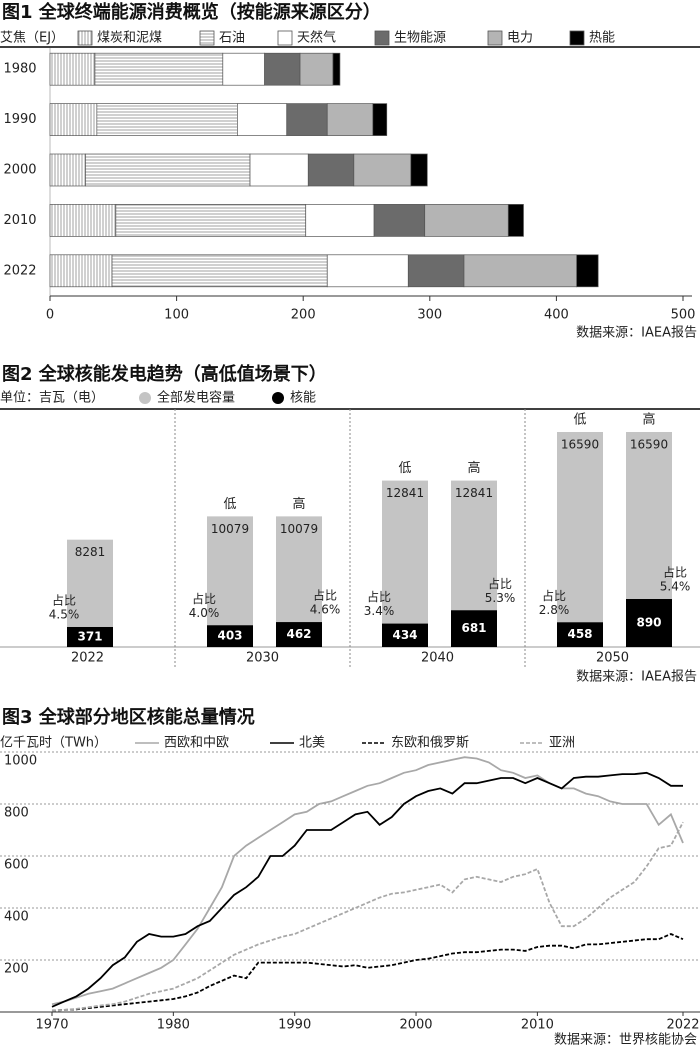 Image resolution: width=700 pixels, height=1048 pixels. Describe the element at coordinates (262, 658) in the screenshot. I see `x-tick-label: 2030` at that location.